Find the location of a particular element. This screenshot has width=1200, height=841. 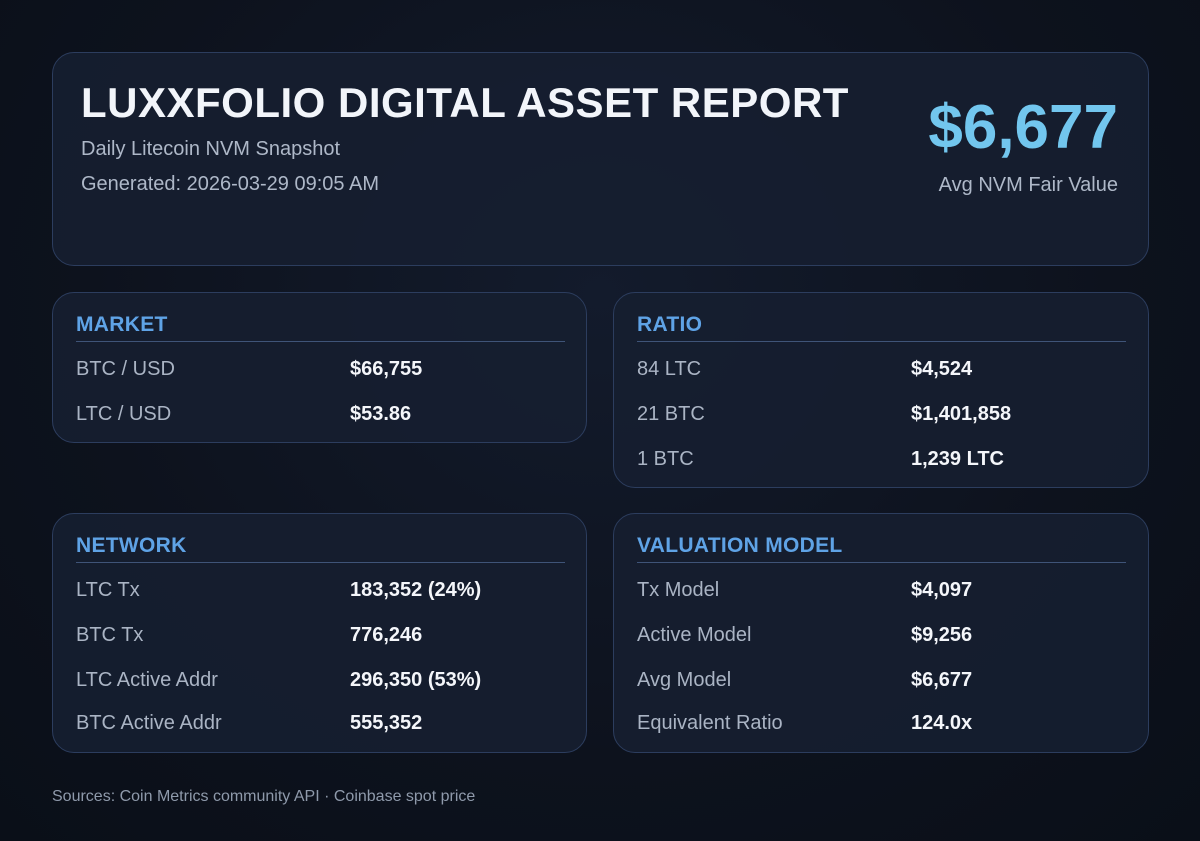

valuation-row-value: $4,097 is located at coordinates (942, 590).